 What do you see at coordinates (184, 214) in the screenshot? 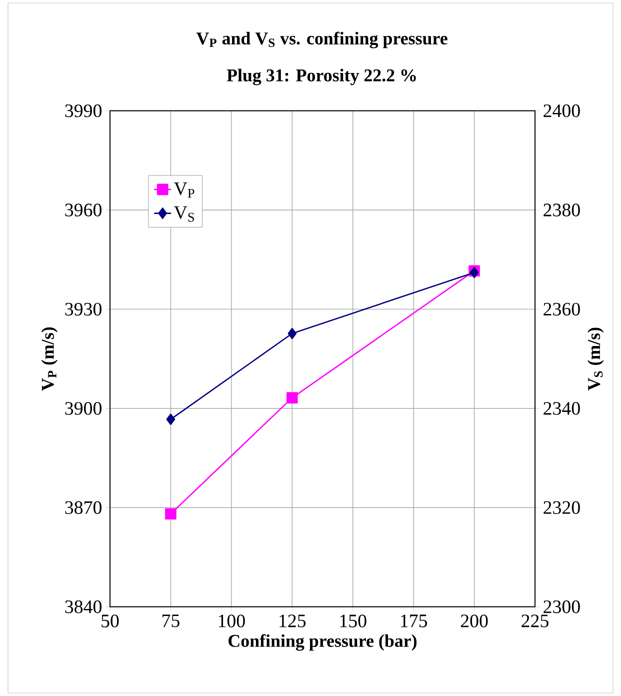
I see `legend-label: V$_{S}$` at bounding box center [184, 214].